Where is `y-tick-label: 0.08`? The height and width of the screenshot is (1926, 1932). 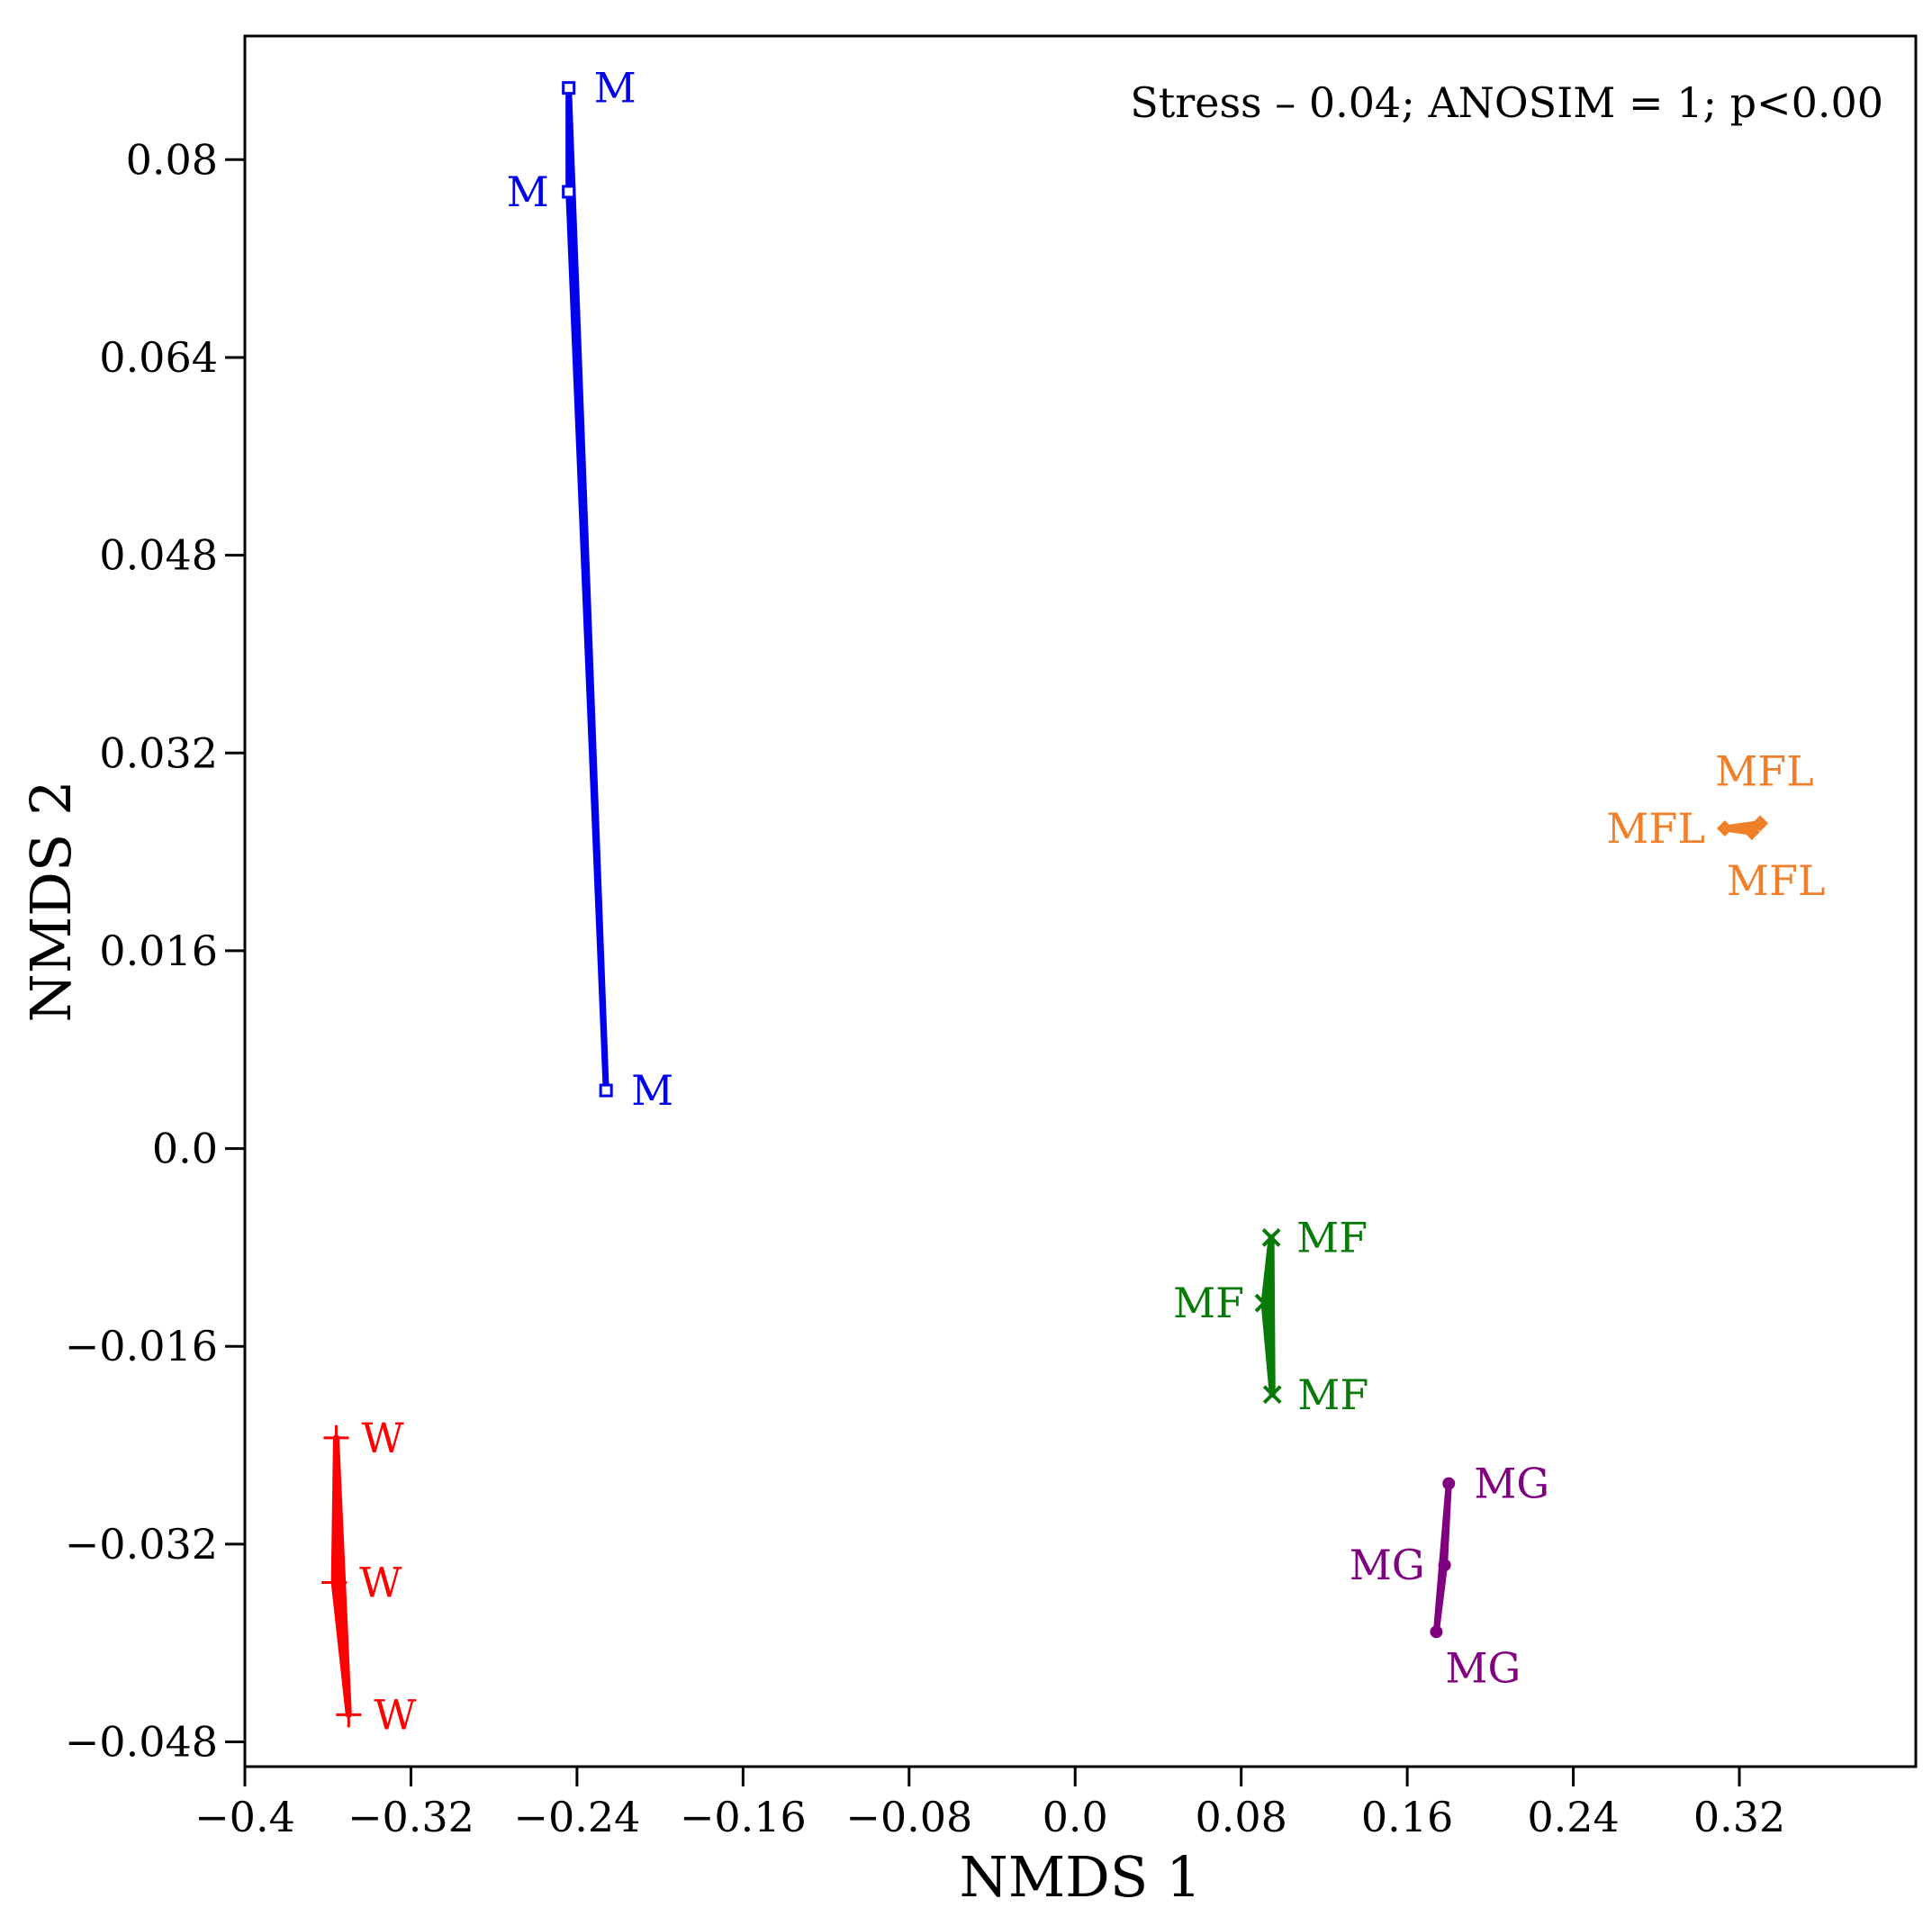 y-tick-label: 0.08 is located at coordinates (172, 160).